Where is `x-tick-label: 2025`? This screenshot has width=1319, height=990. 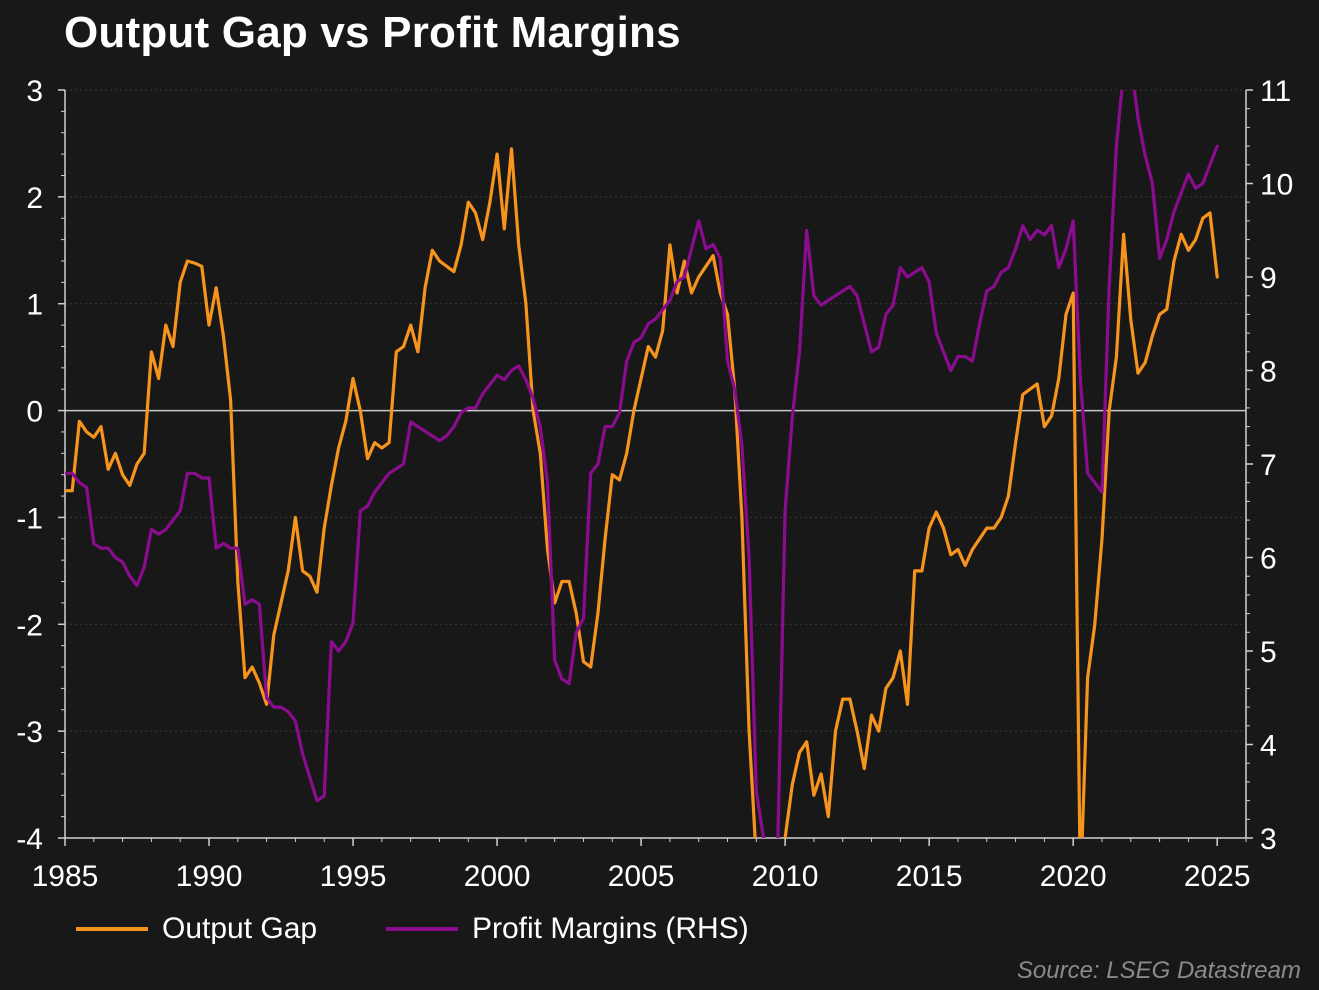
x-tick-label: 2025 is located at coordinates (1217, 876).